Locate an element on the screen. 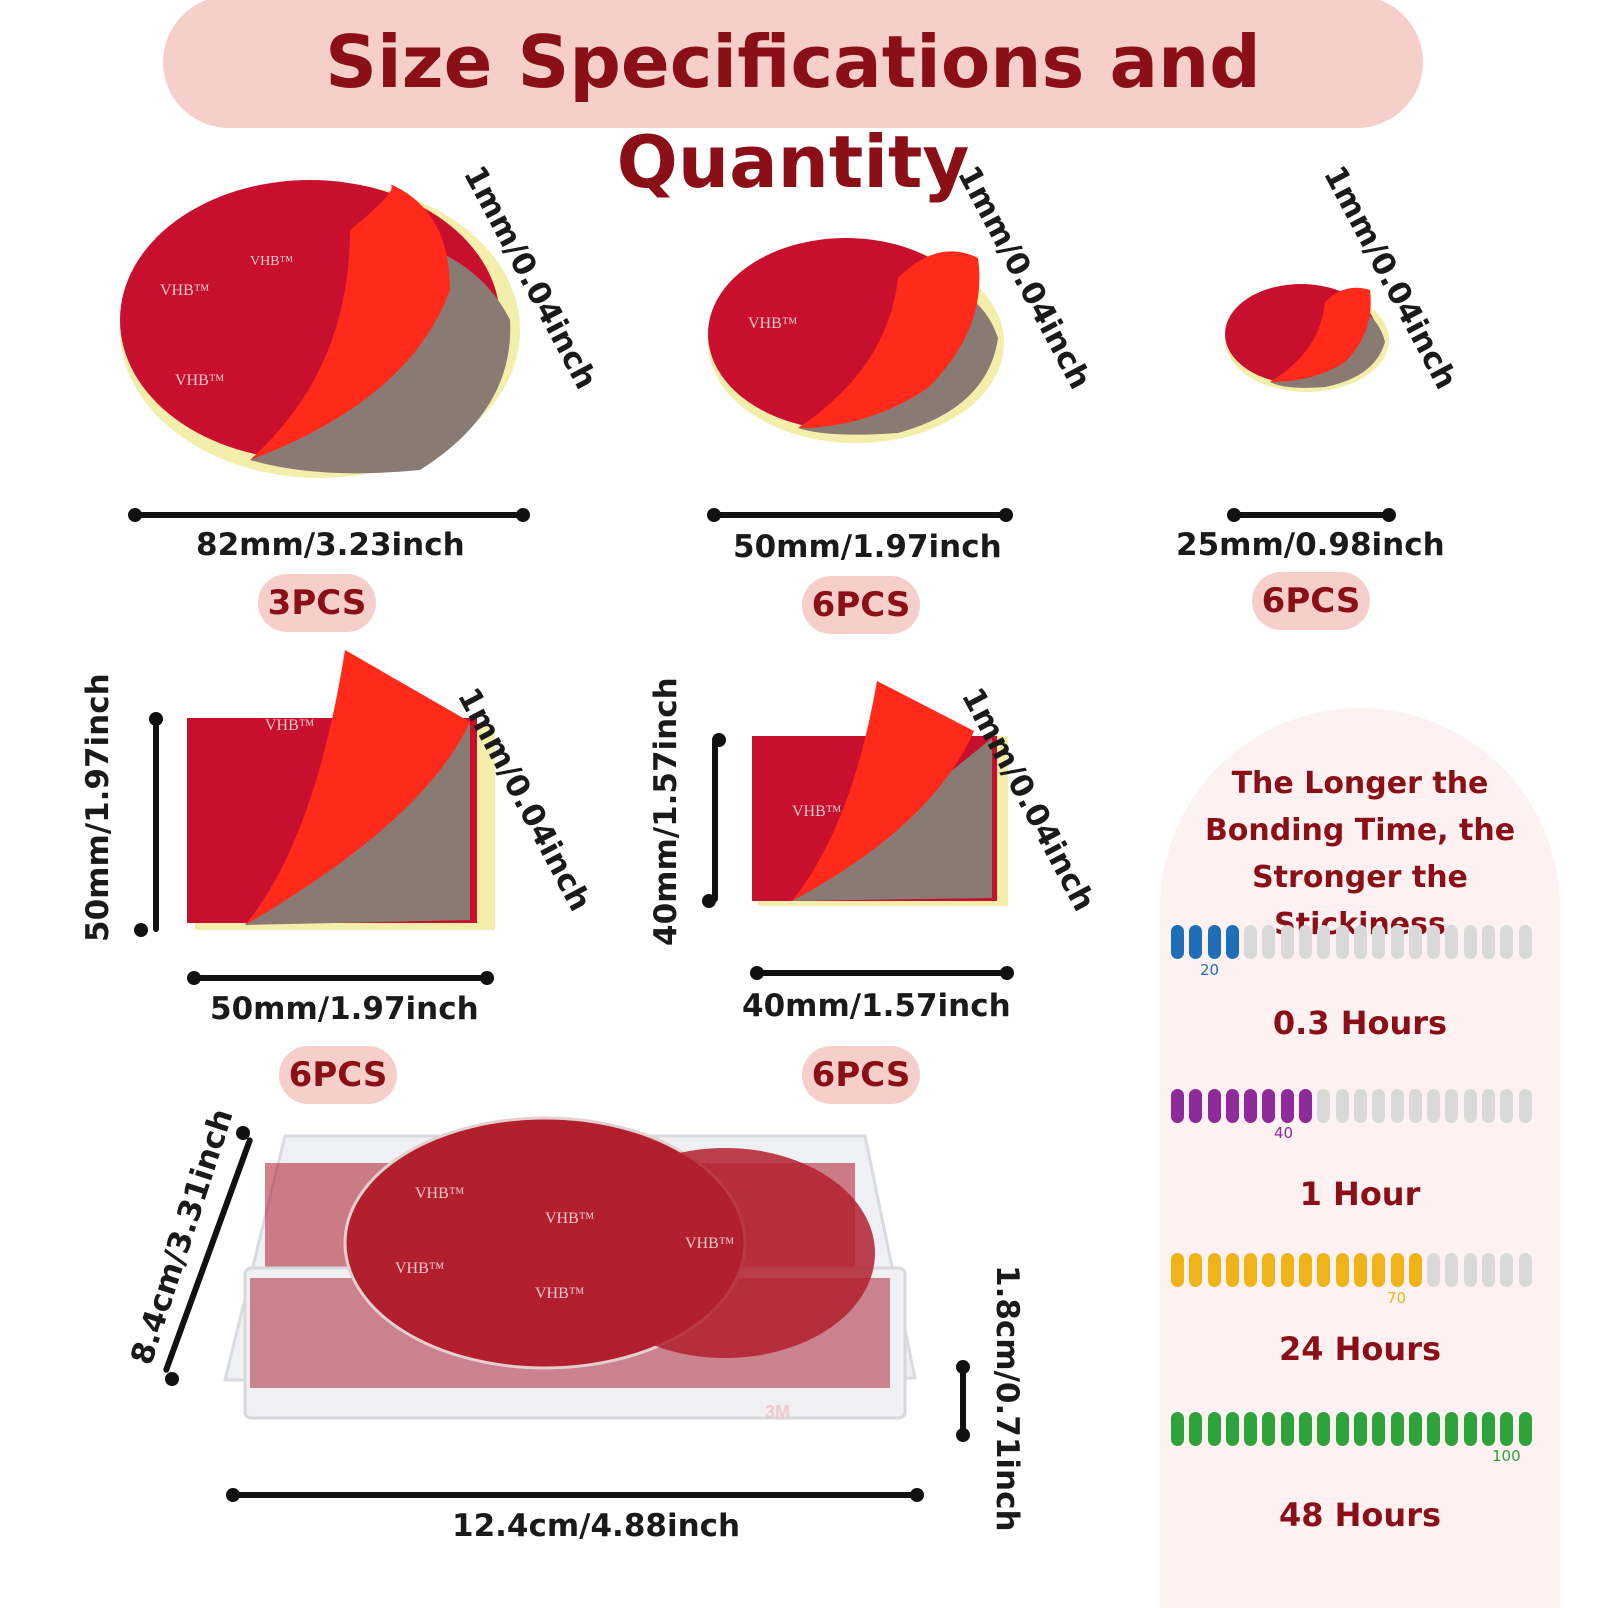 The width and height of the screenshot is (1600, 1608). qty-badge-2: 6PCS is located at coordinates (861, 605).